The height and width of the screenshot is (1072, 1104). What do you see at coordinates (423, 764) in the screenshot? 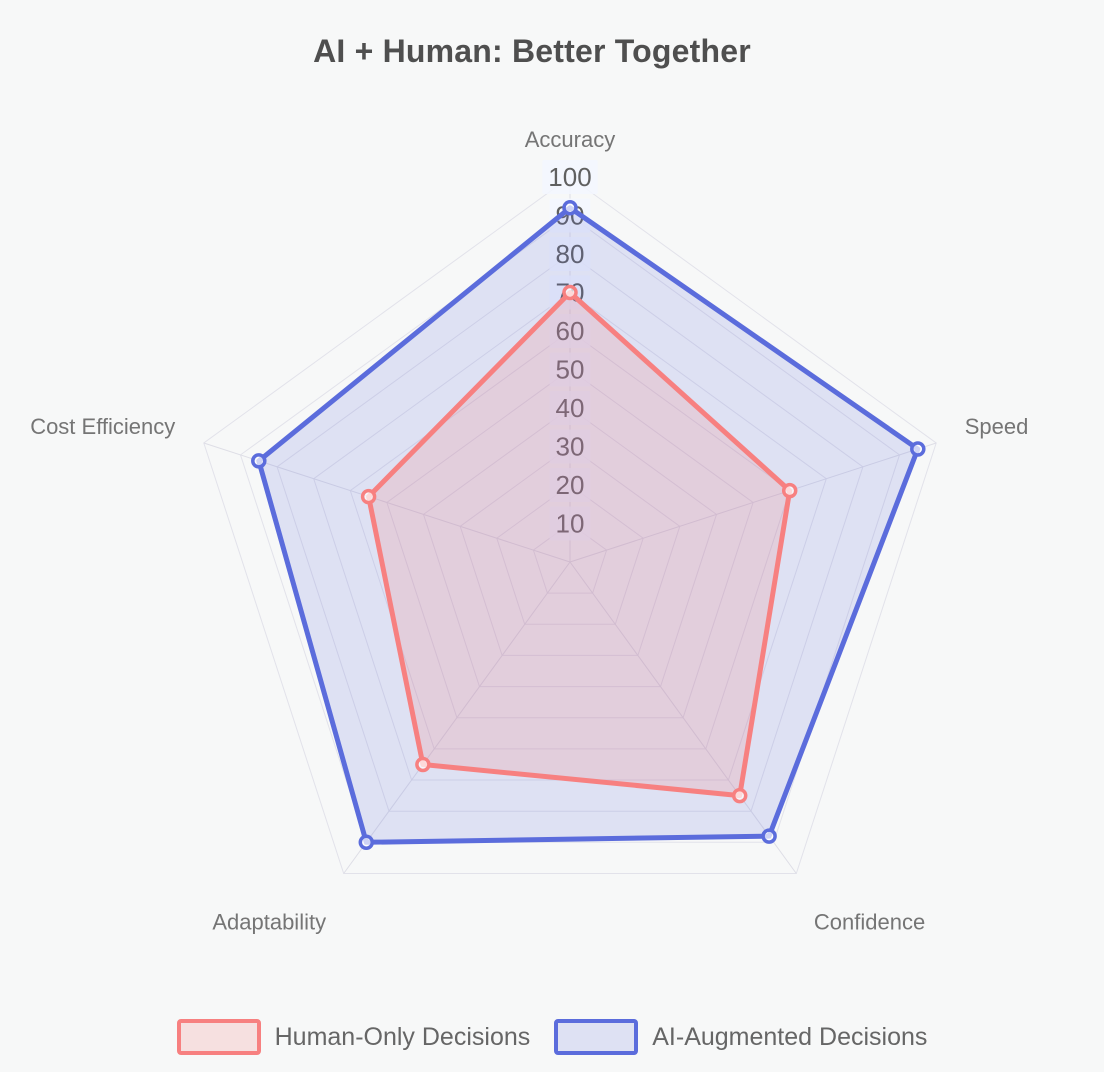
I see `data-point-human-only-decisions-adaptability` at bounding box center [423, 764].